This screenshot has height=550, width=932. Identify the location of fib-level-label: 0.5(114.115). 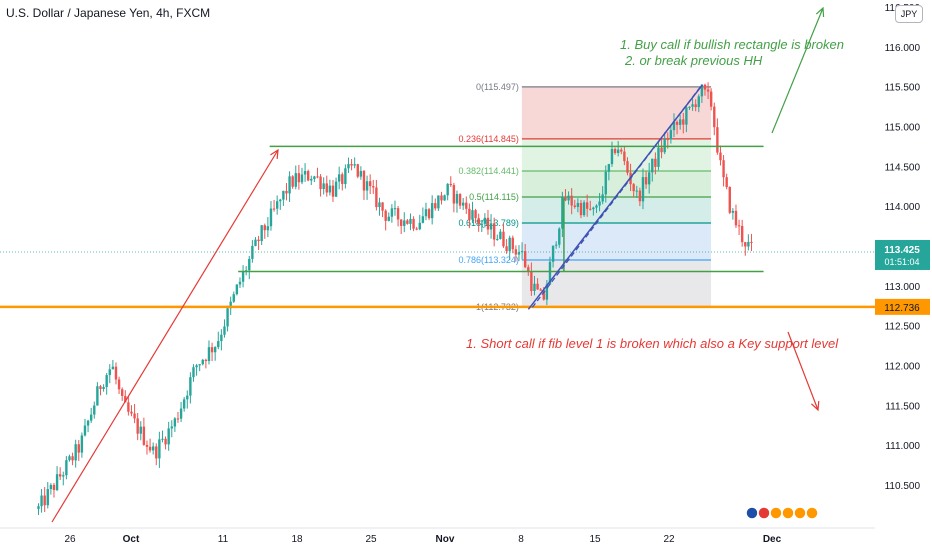
(494, 197).